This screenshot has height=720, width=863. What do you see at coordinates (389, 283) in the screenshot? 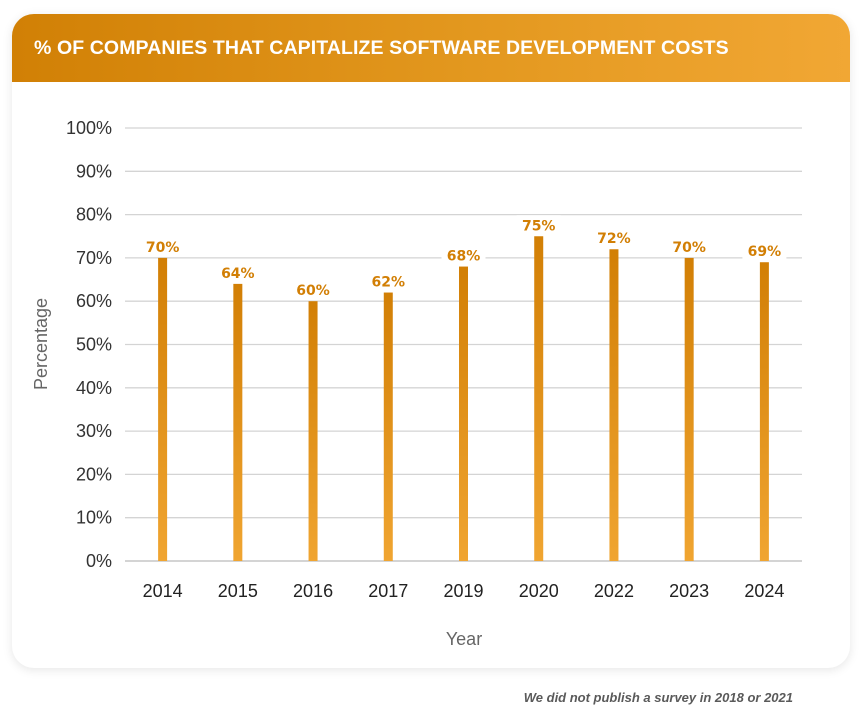
I see `data-label-2017: 62%` at bounding box center [389, 283].